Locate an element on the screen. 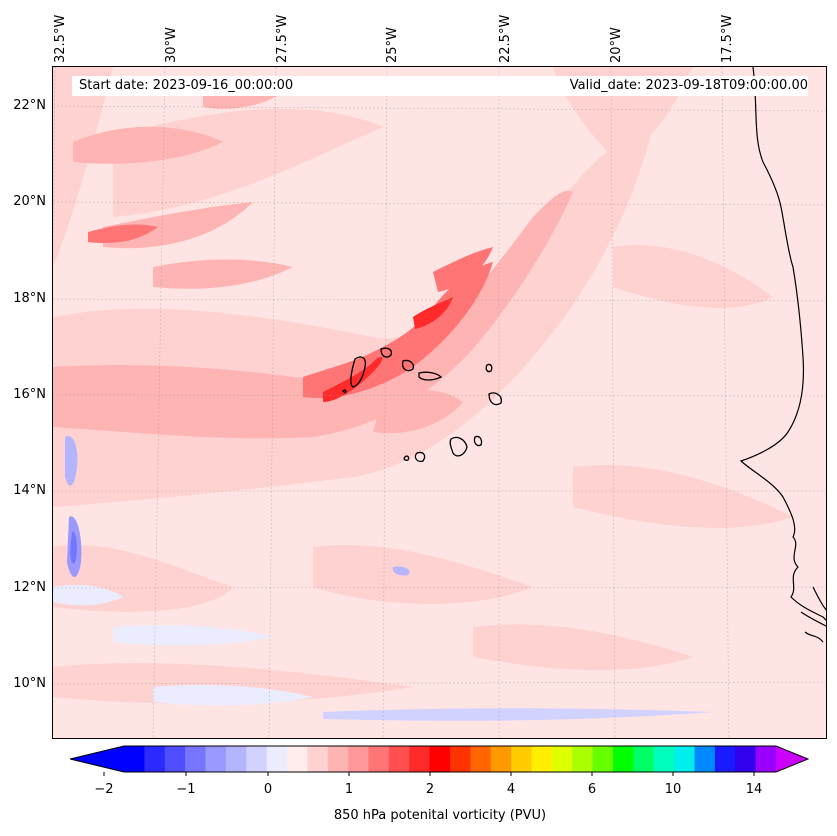 Image resolution: width=837 pixels, height=836 pixels. colorbar-label: 850 hPa potenital vorticity (PVU) is located at coordinates (440, 815).